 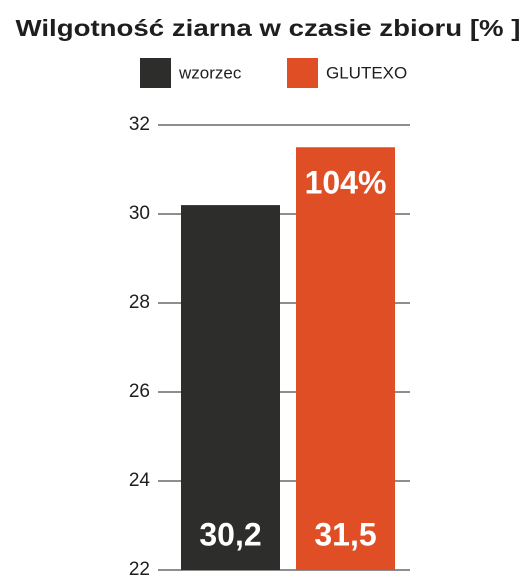 What do you see at coordinates (346, 183) in the screenshot?
I see `annotation: 104%` at bounding box center [346, 183].